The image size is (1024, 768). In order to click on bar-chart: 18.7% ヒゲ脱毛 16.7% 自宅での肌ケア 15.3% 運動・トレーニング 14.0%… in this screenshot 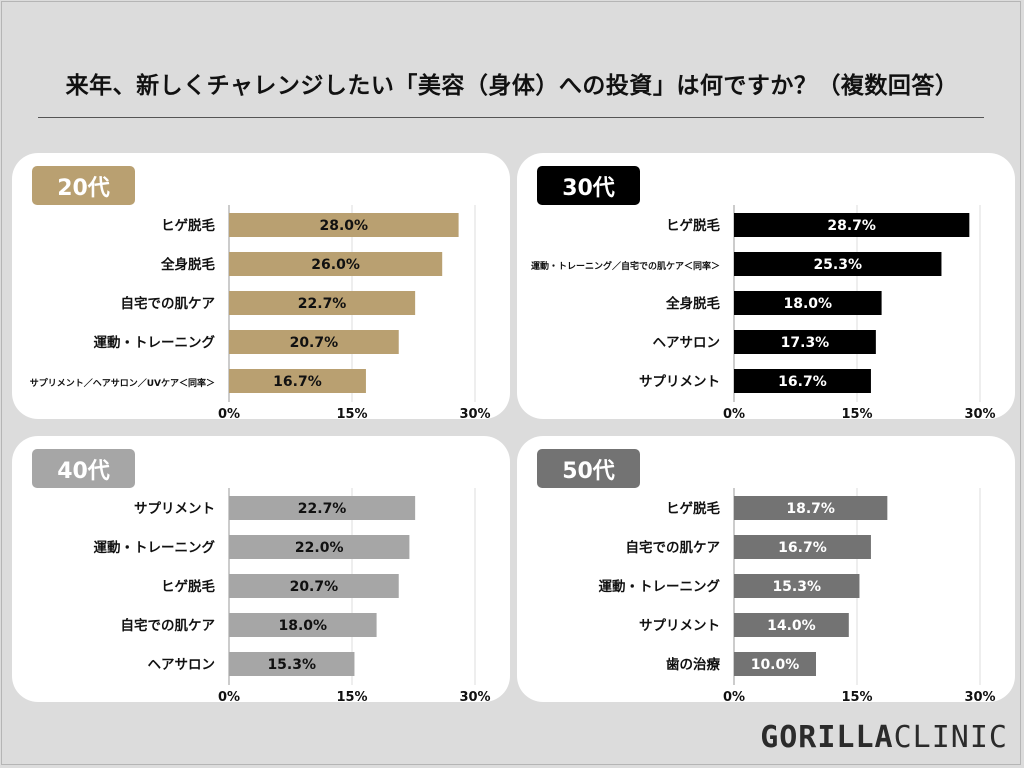, I will do `click(797, 595)`.